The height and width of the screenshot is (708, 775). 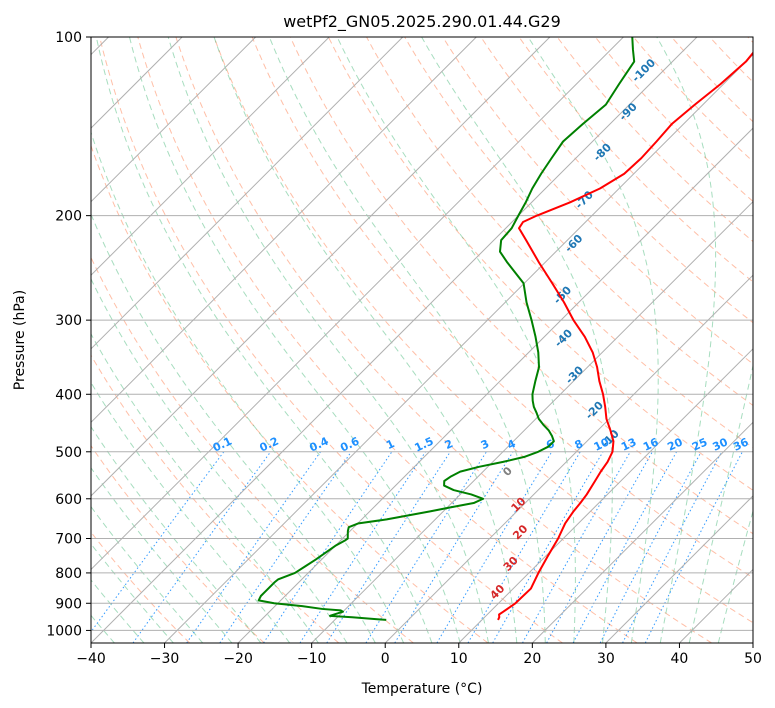 I want to click on y-tick-label: 400, so click(x=68, y=395).